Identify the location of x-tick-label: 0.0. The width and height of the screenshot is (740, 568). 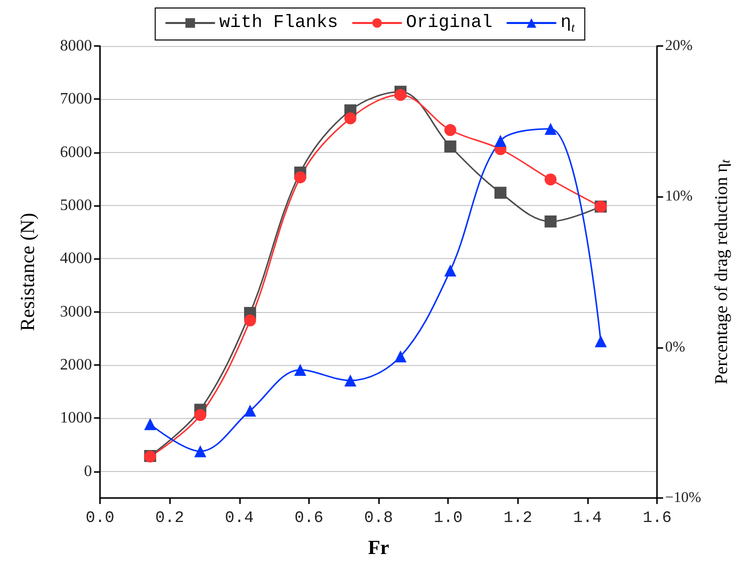
(100, 518).